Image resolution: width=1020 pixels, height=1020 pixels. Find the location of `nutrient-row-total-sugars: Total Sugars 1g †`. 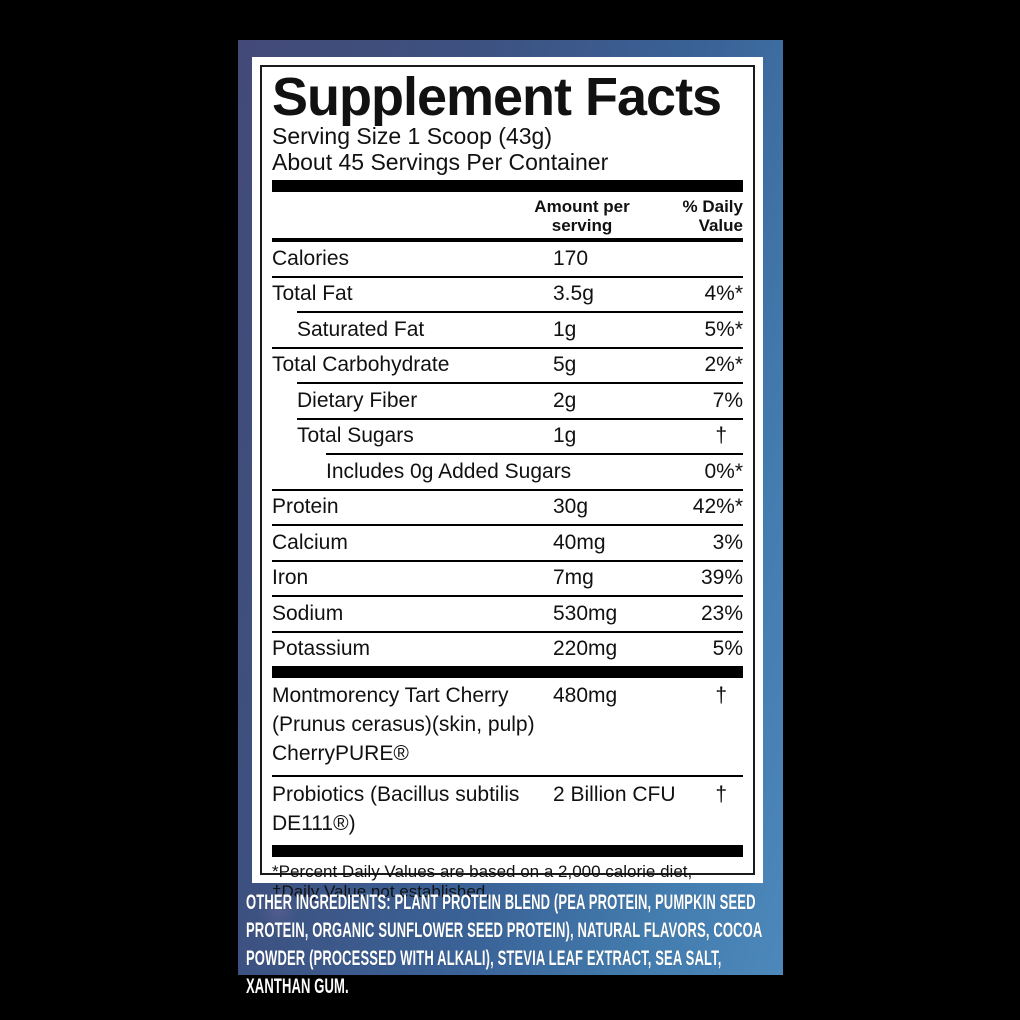

nutrient-row-total-sugars: Total Sugars 1g † is located at coordinates (507, 437).